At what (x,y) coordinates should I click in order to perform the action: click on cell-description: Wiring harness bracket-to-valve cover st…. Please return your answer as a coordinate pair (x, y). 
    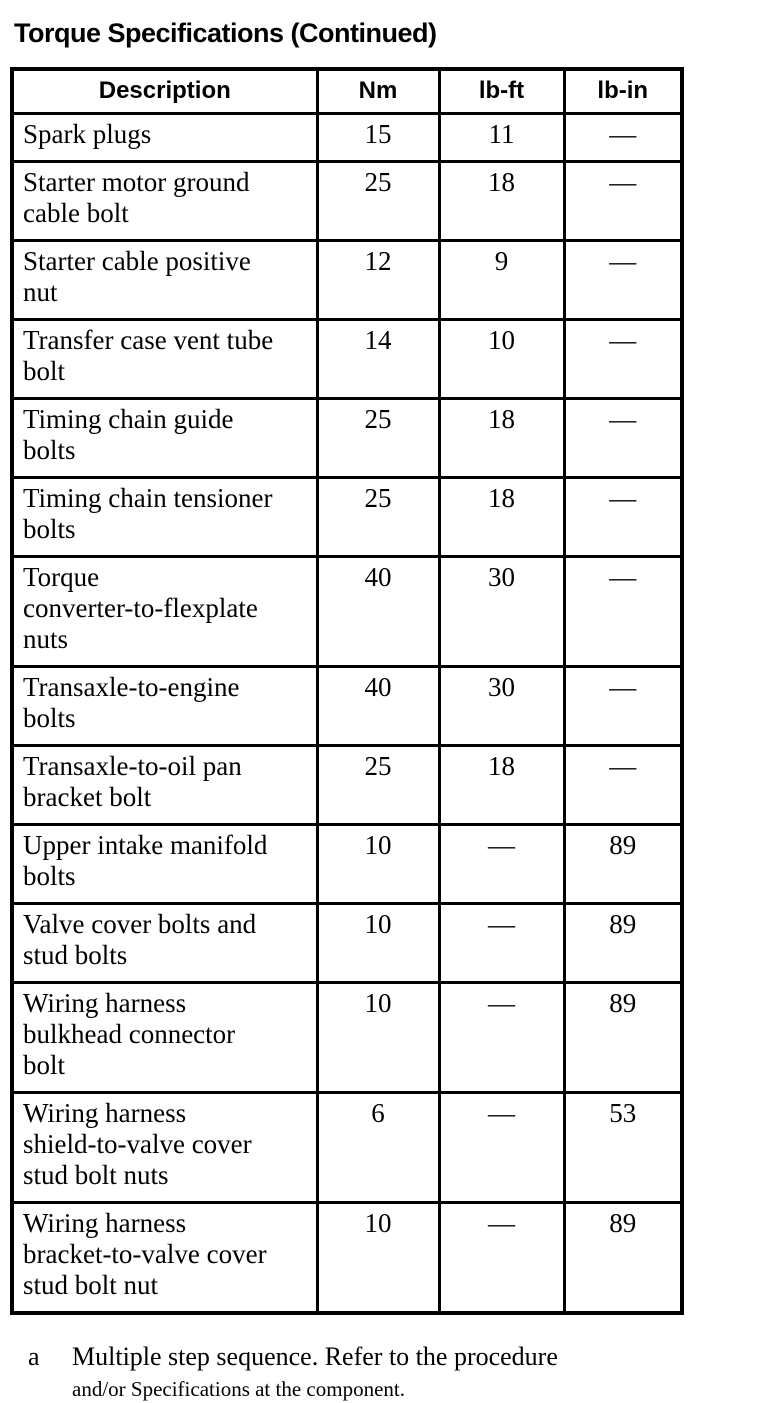
    Looking at the image, I should click on (164, 1258).